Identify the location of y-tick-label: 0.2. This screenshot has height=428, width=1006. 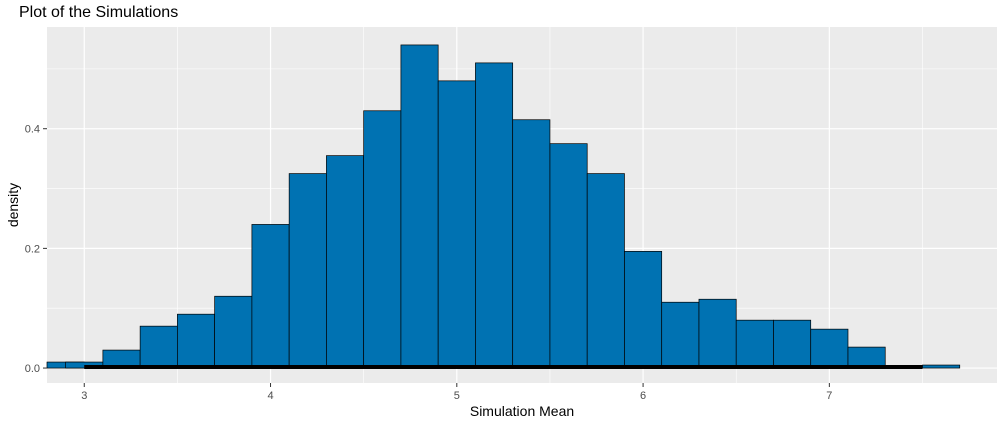
(32, 249).